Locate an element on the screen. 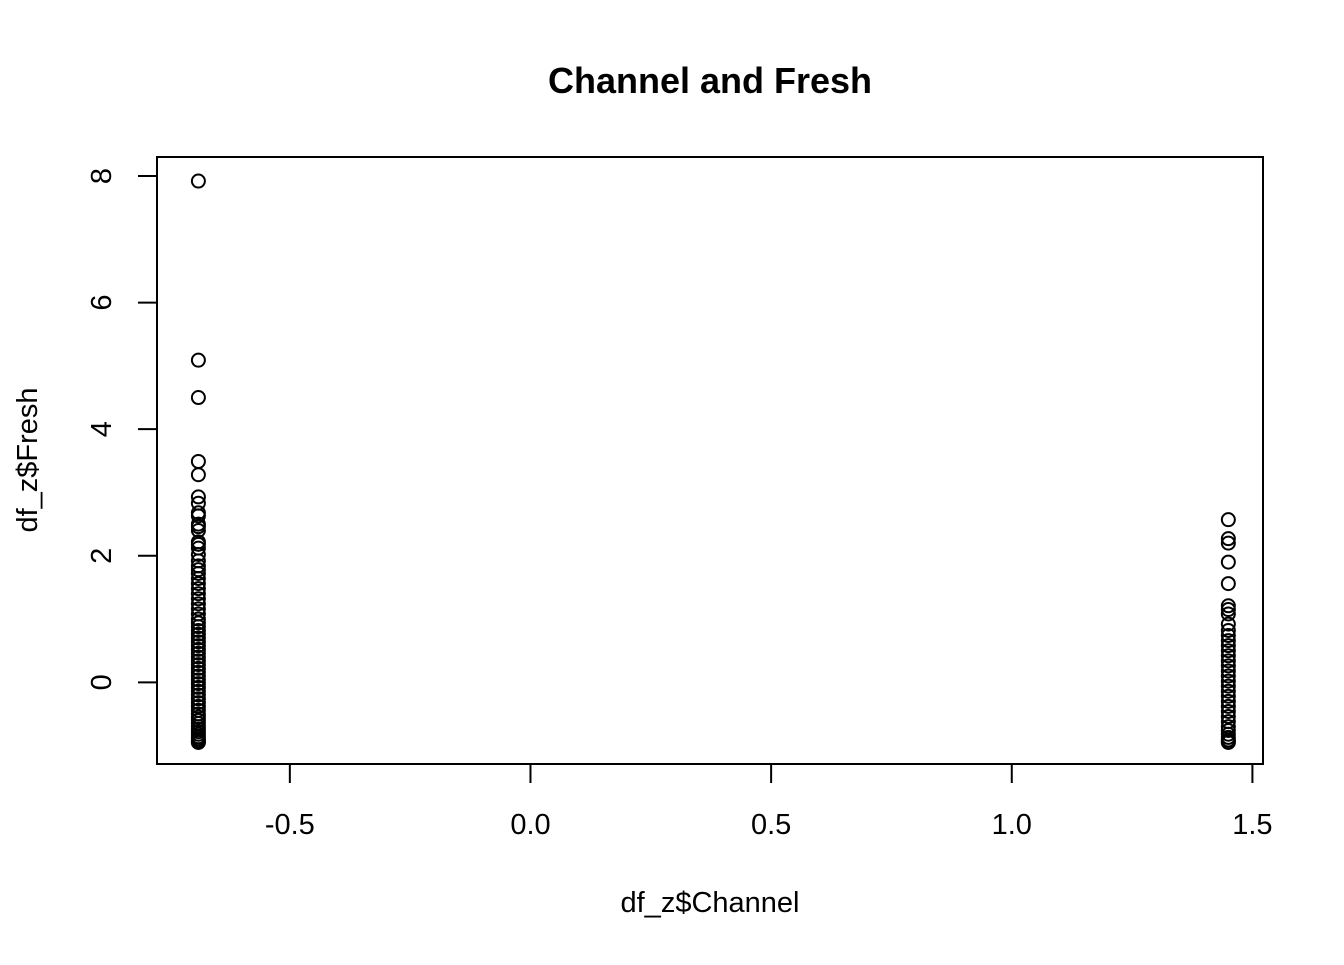 Image resolution: width=1344 pixels, height=965 pixels. x-axis-label: df_z$Channel is located at coordinates (710, 903).